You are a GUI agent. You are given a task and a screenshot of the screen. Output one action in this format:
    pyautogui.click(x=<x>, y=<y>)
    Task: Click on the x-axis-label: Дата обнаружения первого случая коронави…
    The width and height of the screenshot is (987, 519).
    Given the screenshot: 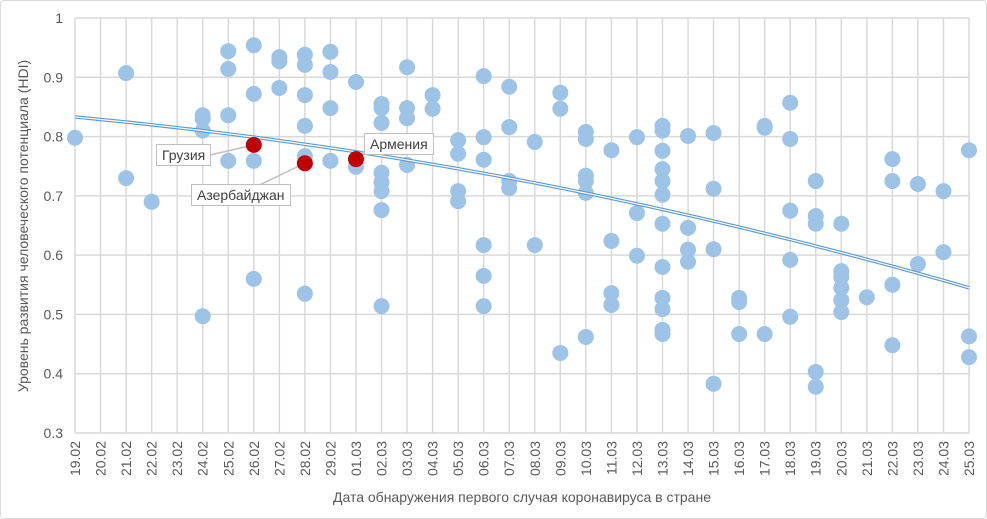 What is the action you would take?
    pyautogui.click(x=522, y=497)
    